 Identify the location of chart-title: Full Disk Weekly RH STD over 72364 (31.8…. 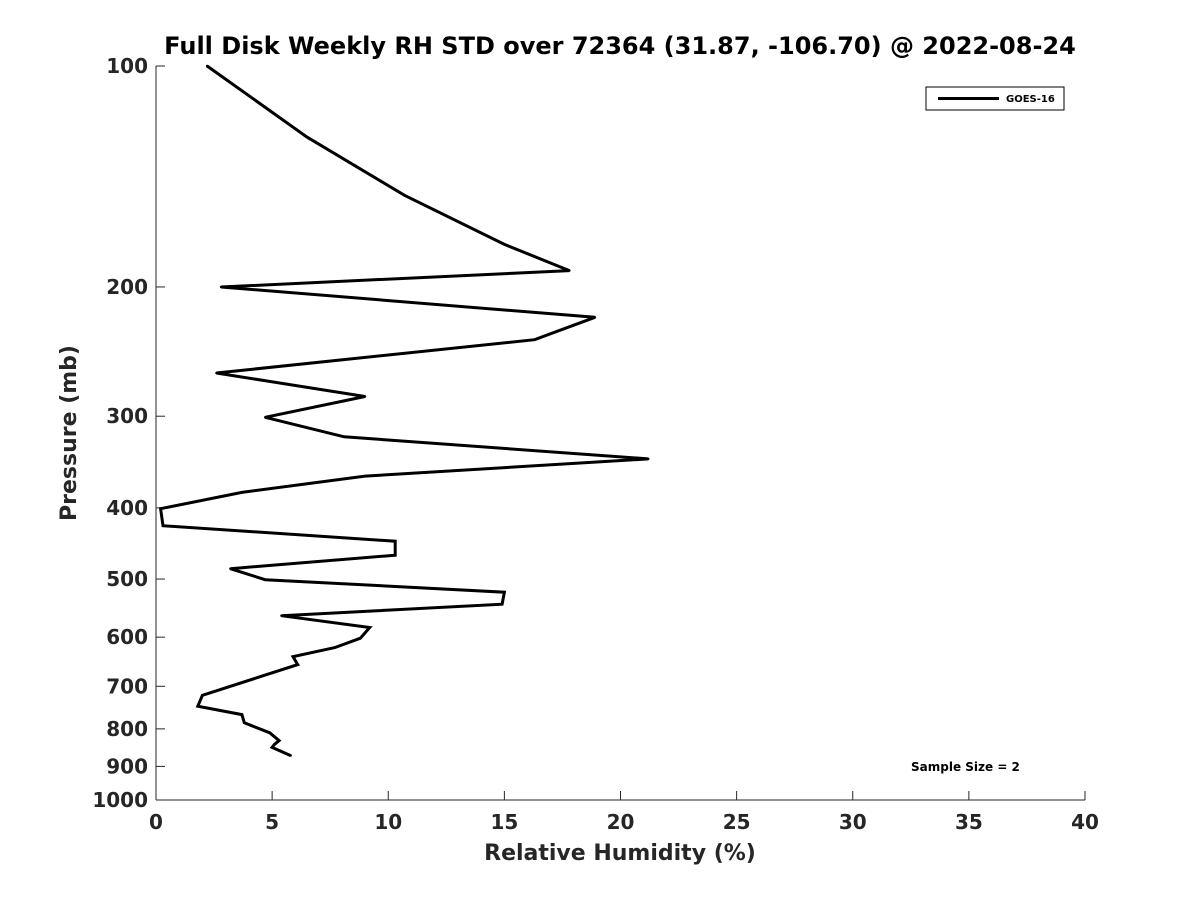
(620, 46).